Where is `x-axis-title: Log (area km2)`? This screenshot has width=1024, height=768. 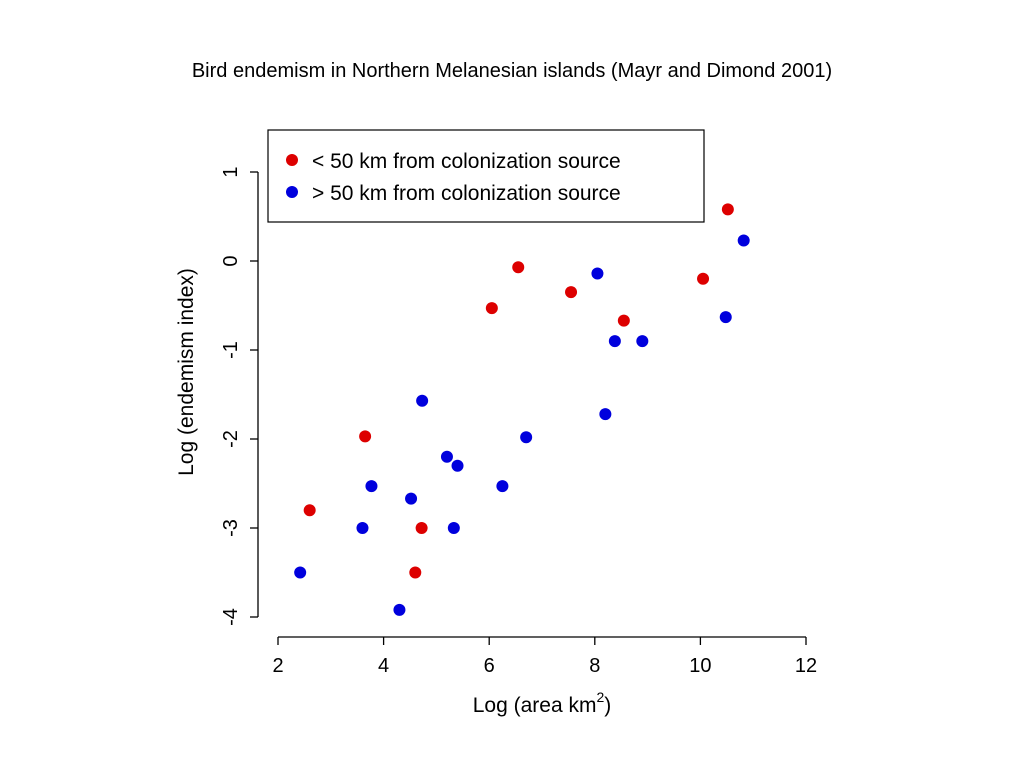 x-axis-title: Log (area km2) is located at coordinates (542, 703).